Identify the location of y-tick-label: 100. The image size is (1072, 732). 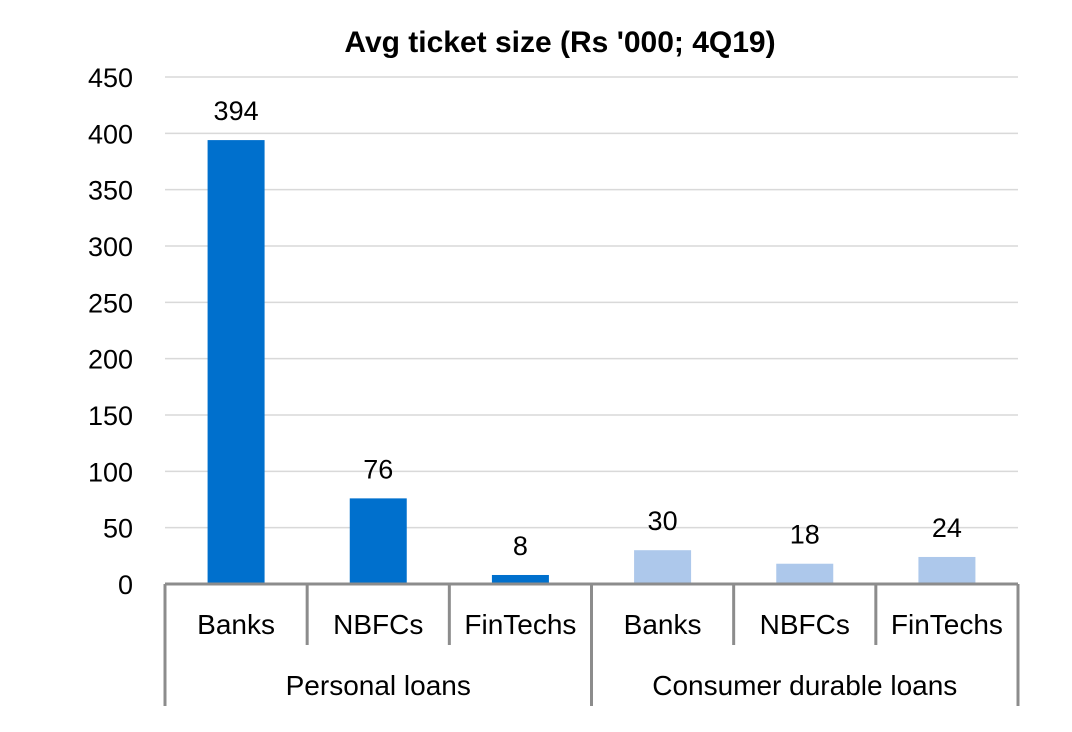
(110, 472).